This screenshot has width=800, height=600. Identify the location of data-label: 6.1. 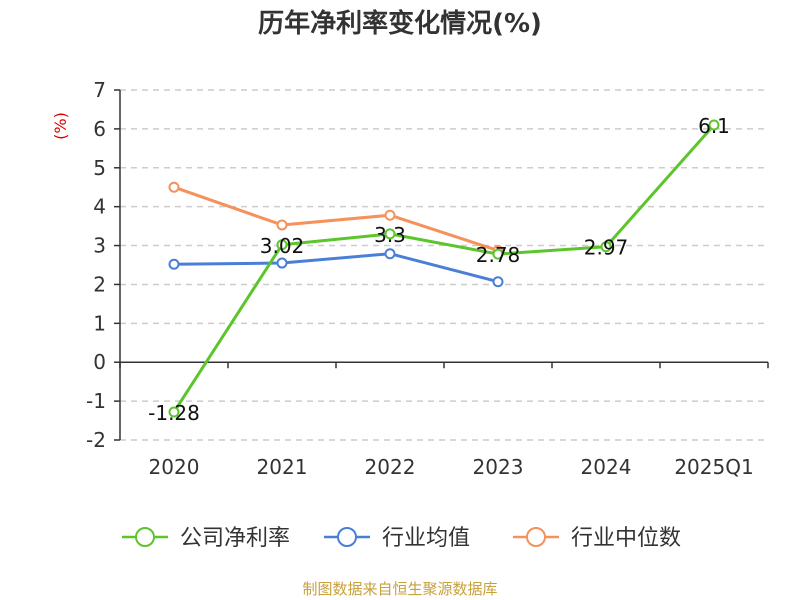
(714, 126).